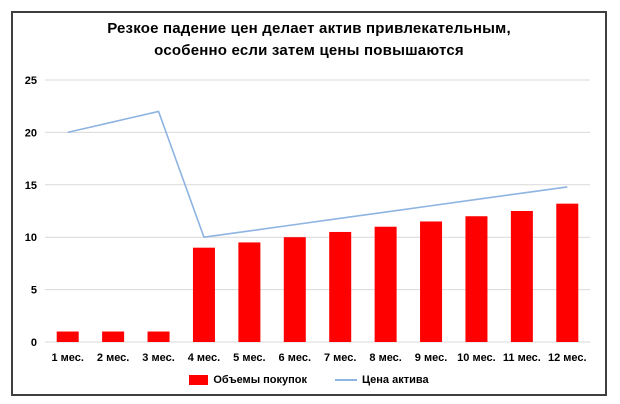 The width and height of the screenshot is (620, 404). Describe the element at coordinates (31, 81) in the screenshot. I see `y-tick-label: 25` at that location.